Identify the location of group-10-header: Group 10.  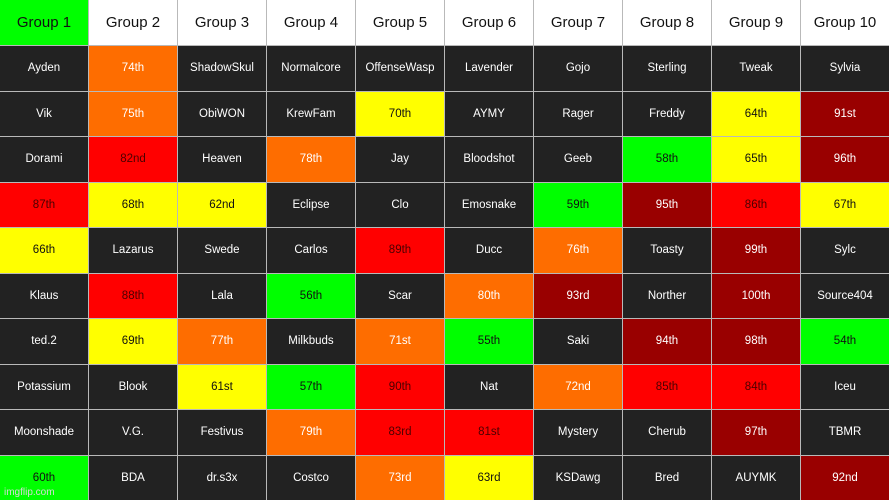
(845, 22).